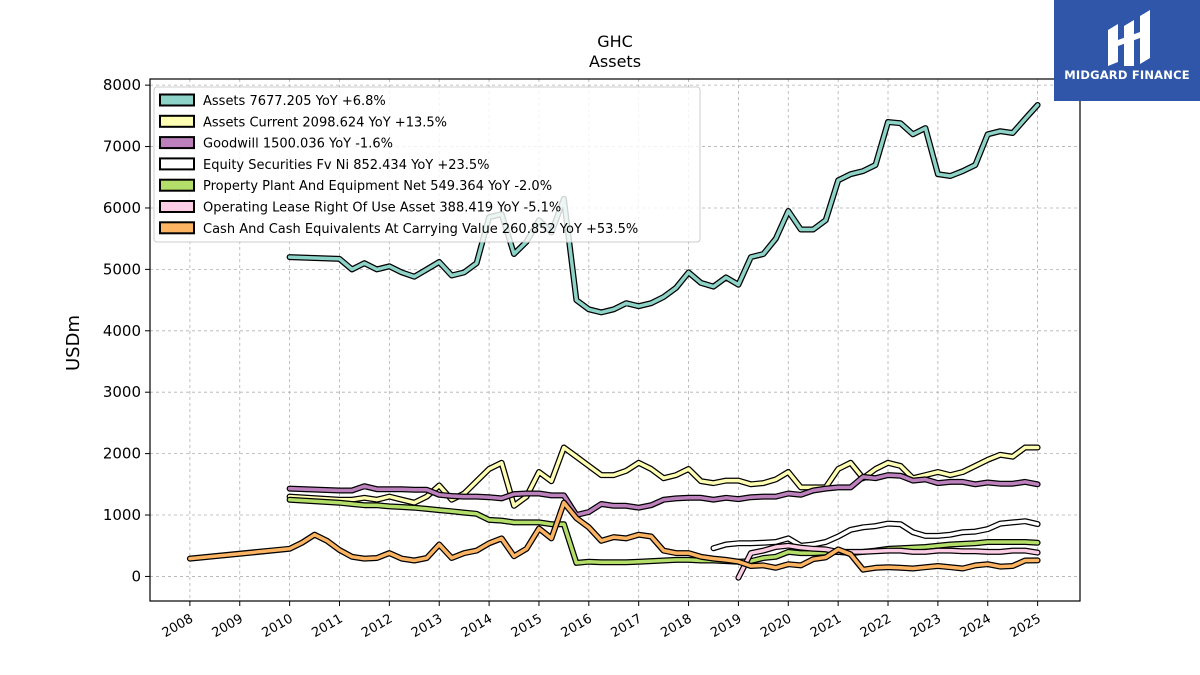 The height and width of the screenshot is (675, 1200). Describe the element at coordinates (277, 626) in the screenshot. I see `x-tick-label: 2010` at that location.